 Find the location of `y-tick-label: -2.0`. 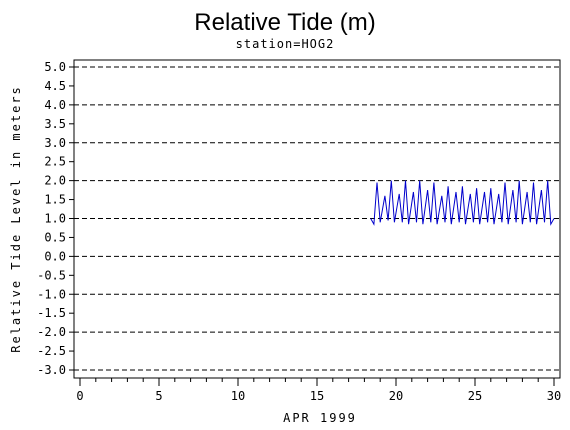

y-tick-label: -2.0 is located at coordinates (51, 332).